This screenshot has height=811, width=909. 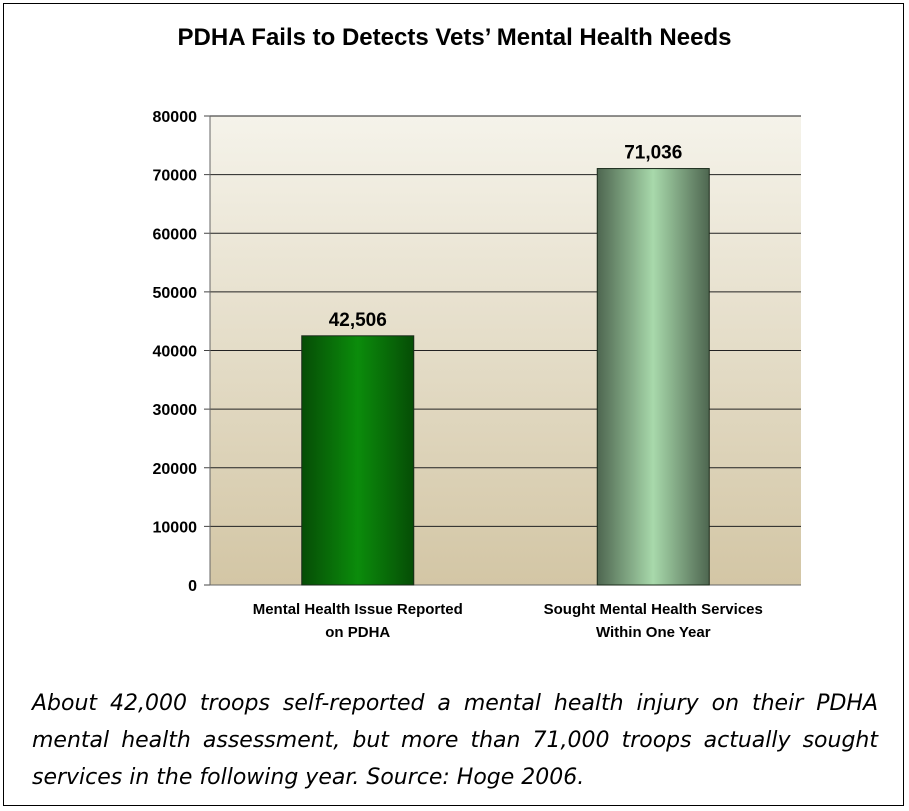 What do you see at coordinates (653, 153) in the screenshot?
I see `bar-value-label: 71,036` at bounding box center [653, 153].